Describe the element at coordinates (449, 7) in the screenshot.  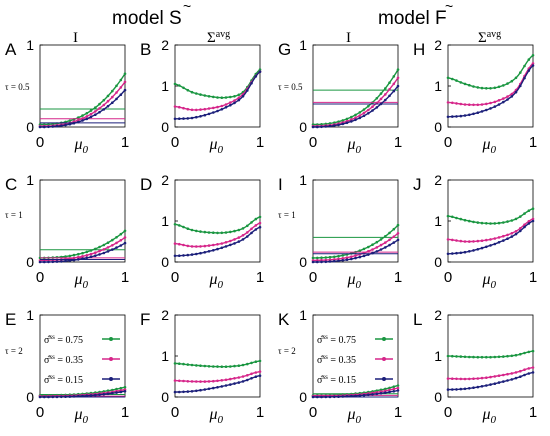
I see `model-f-tilde: ~` at that location.